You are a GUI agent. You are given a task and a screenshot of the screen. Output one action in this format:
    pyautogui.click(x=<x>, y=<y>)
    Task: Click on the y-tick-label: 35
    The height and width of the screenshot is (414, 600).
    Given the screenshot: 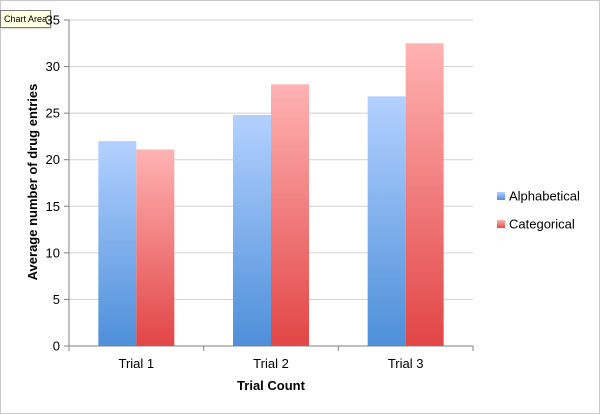 What is the action you would take?
    pyautogui.click(x=53, y=20)
    